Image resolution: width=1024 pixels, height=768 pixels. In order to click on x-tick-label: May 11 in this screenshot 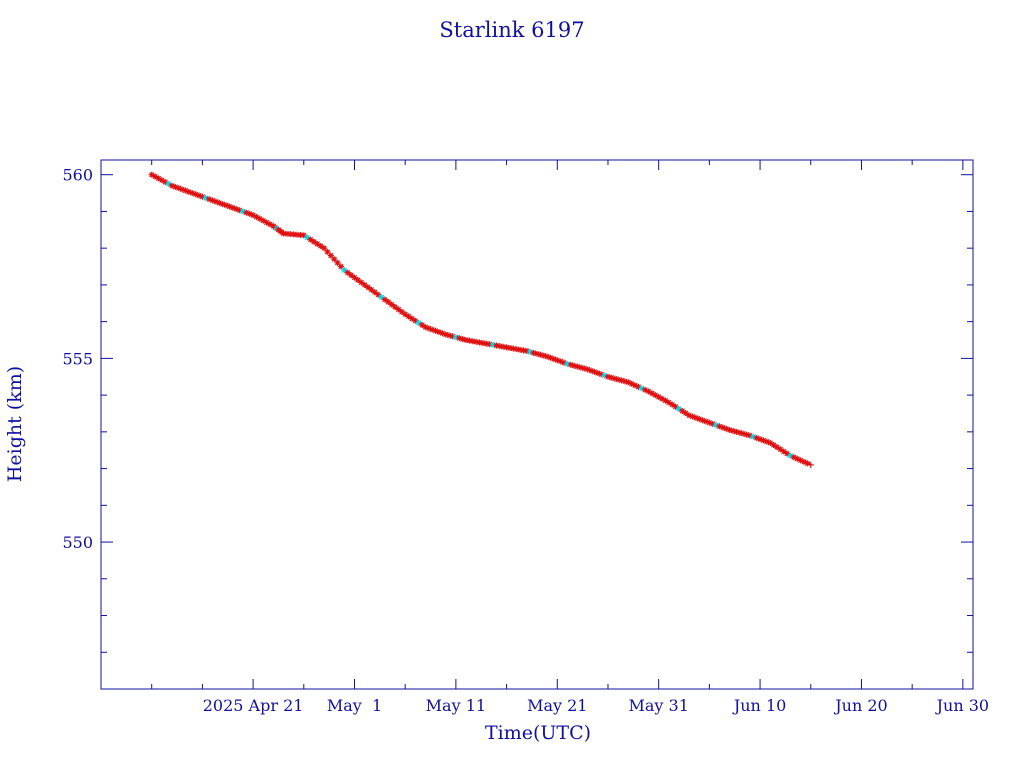, I will do `click(456, 705)`.